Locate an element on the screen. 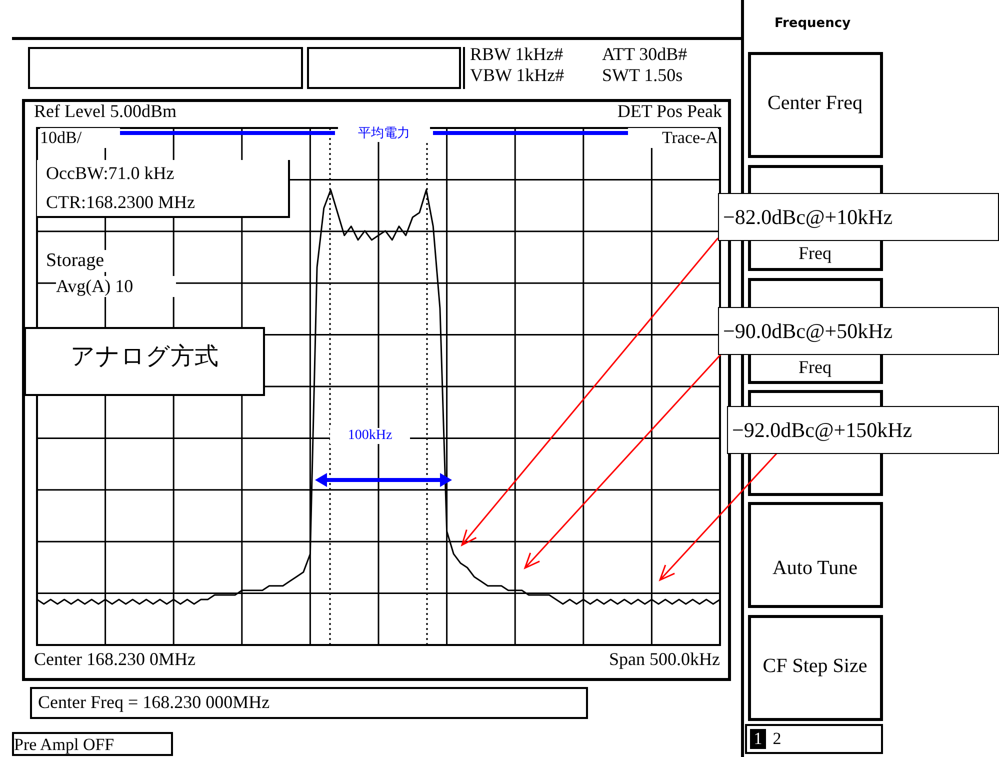 Image resolution: width=999 pixels, height=757 pixels. text: Frequency is located at coordinates (812, 23).